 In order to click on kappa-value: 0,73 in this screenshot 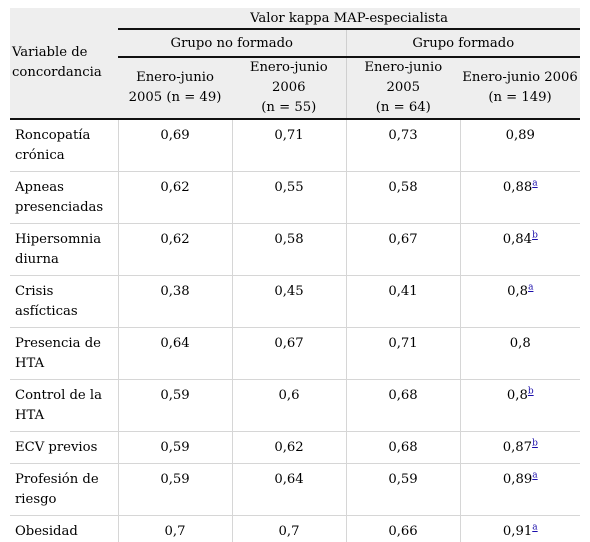, I will do `click(403, 145)`.